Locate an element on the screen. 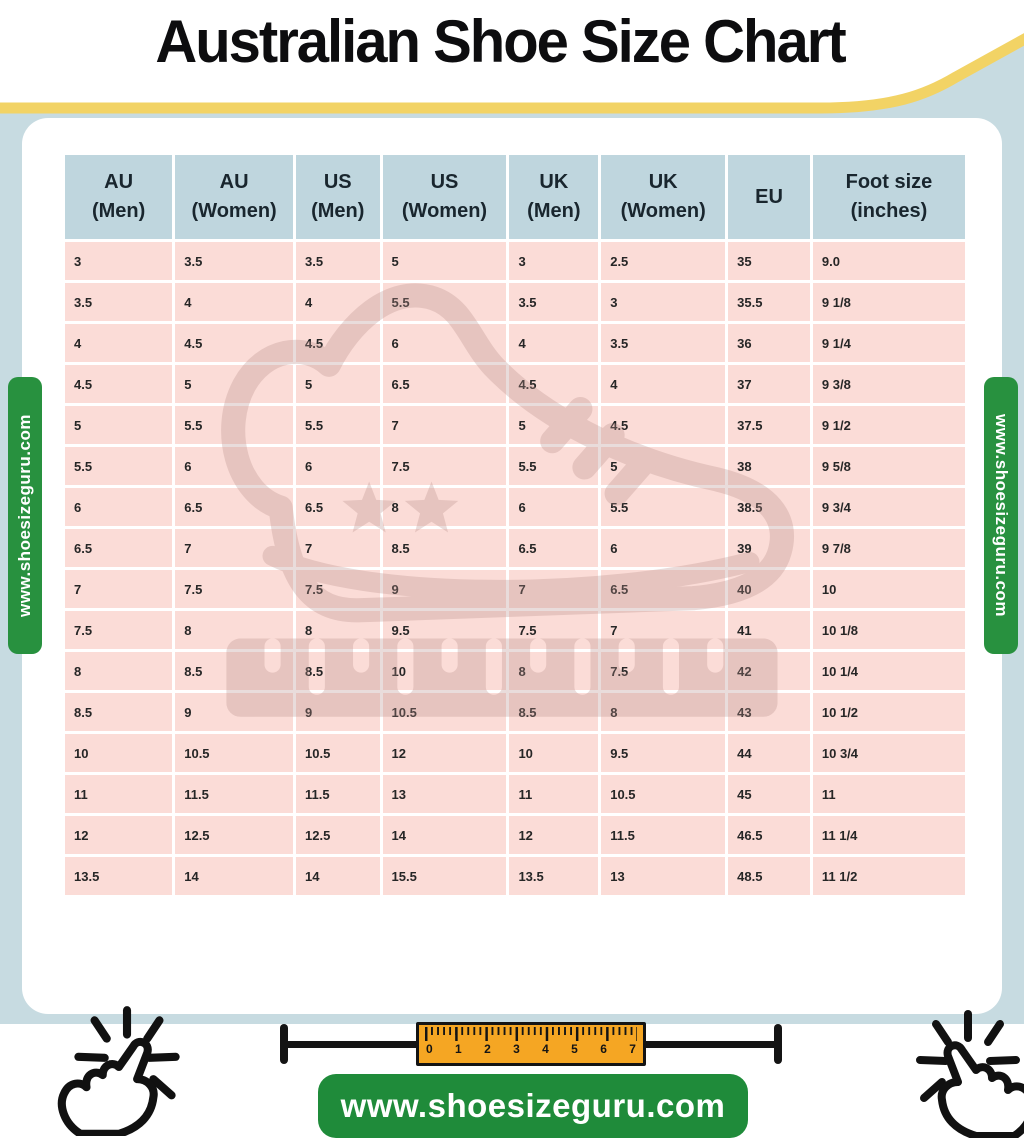 The height and width of the screenshot is (1138, 1024). ruler-scale: 0 1 2 3 4 5 6 7 is located at coordinates (531, 1049).